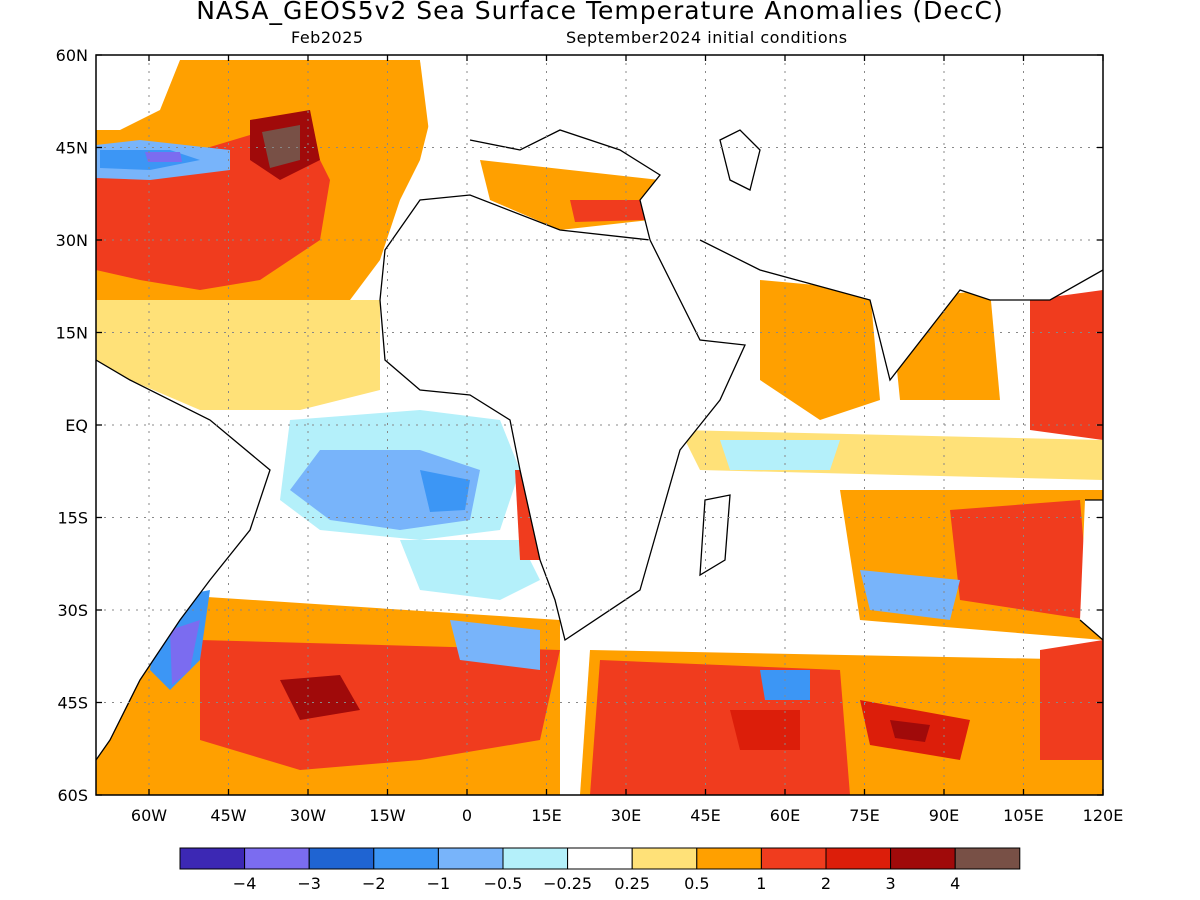 The width and height of the screenshot is (1200, 900). What do you see at coordinates (72, 148) in the screenshot?
I see `lat-label: 45N` at bounding box center [72, 148].